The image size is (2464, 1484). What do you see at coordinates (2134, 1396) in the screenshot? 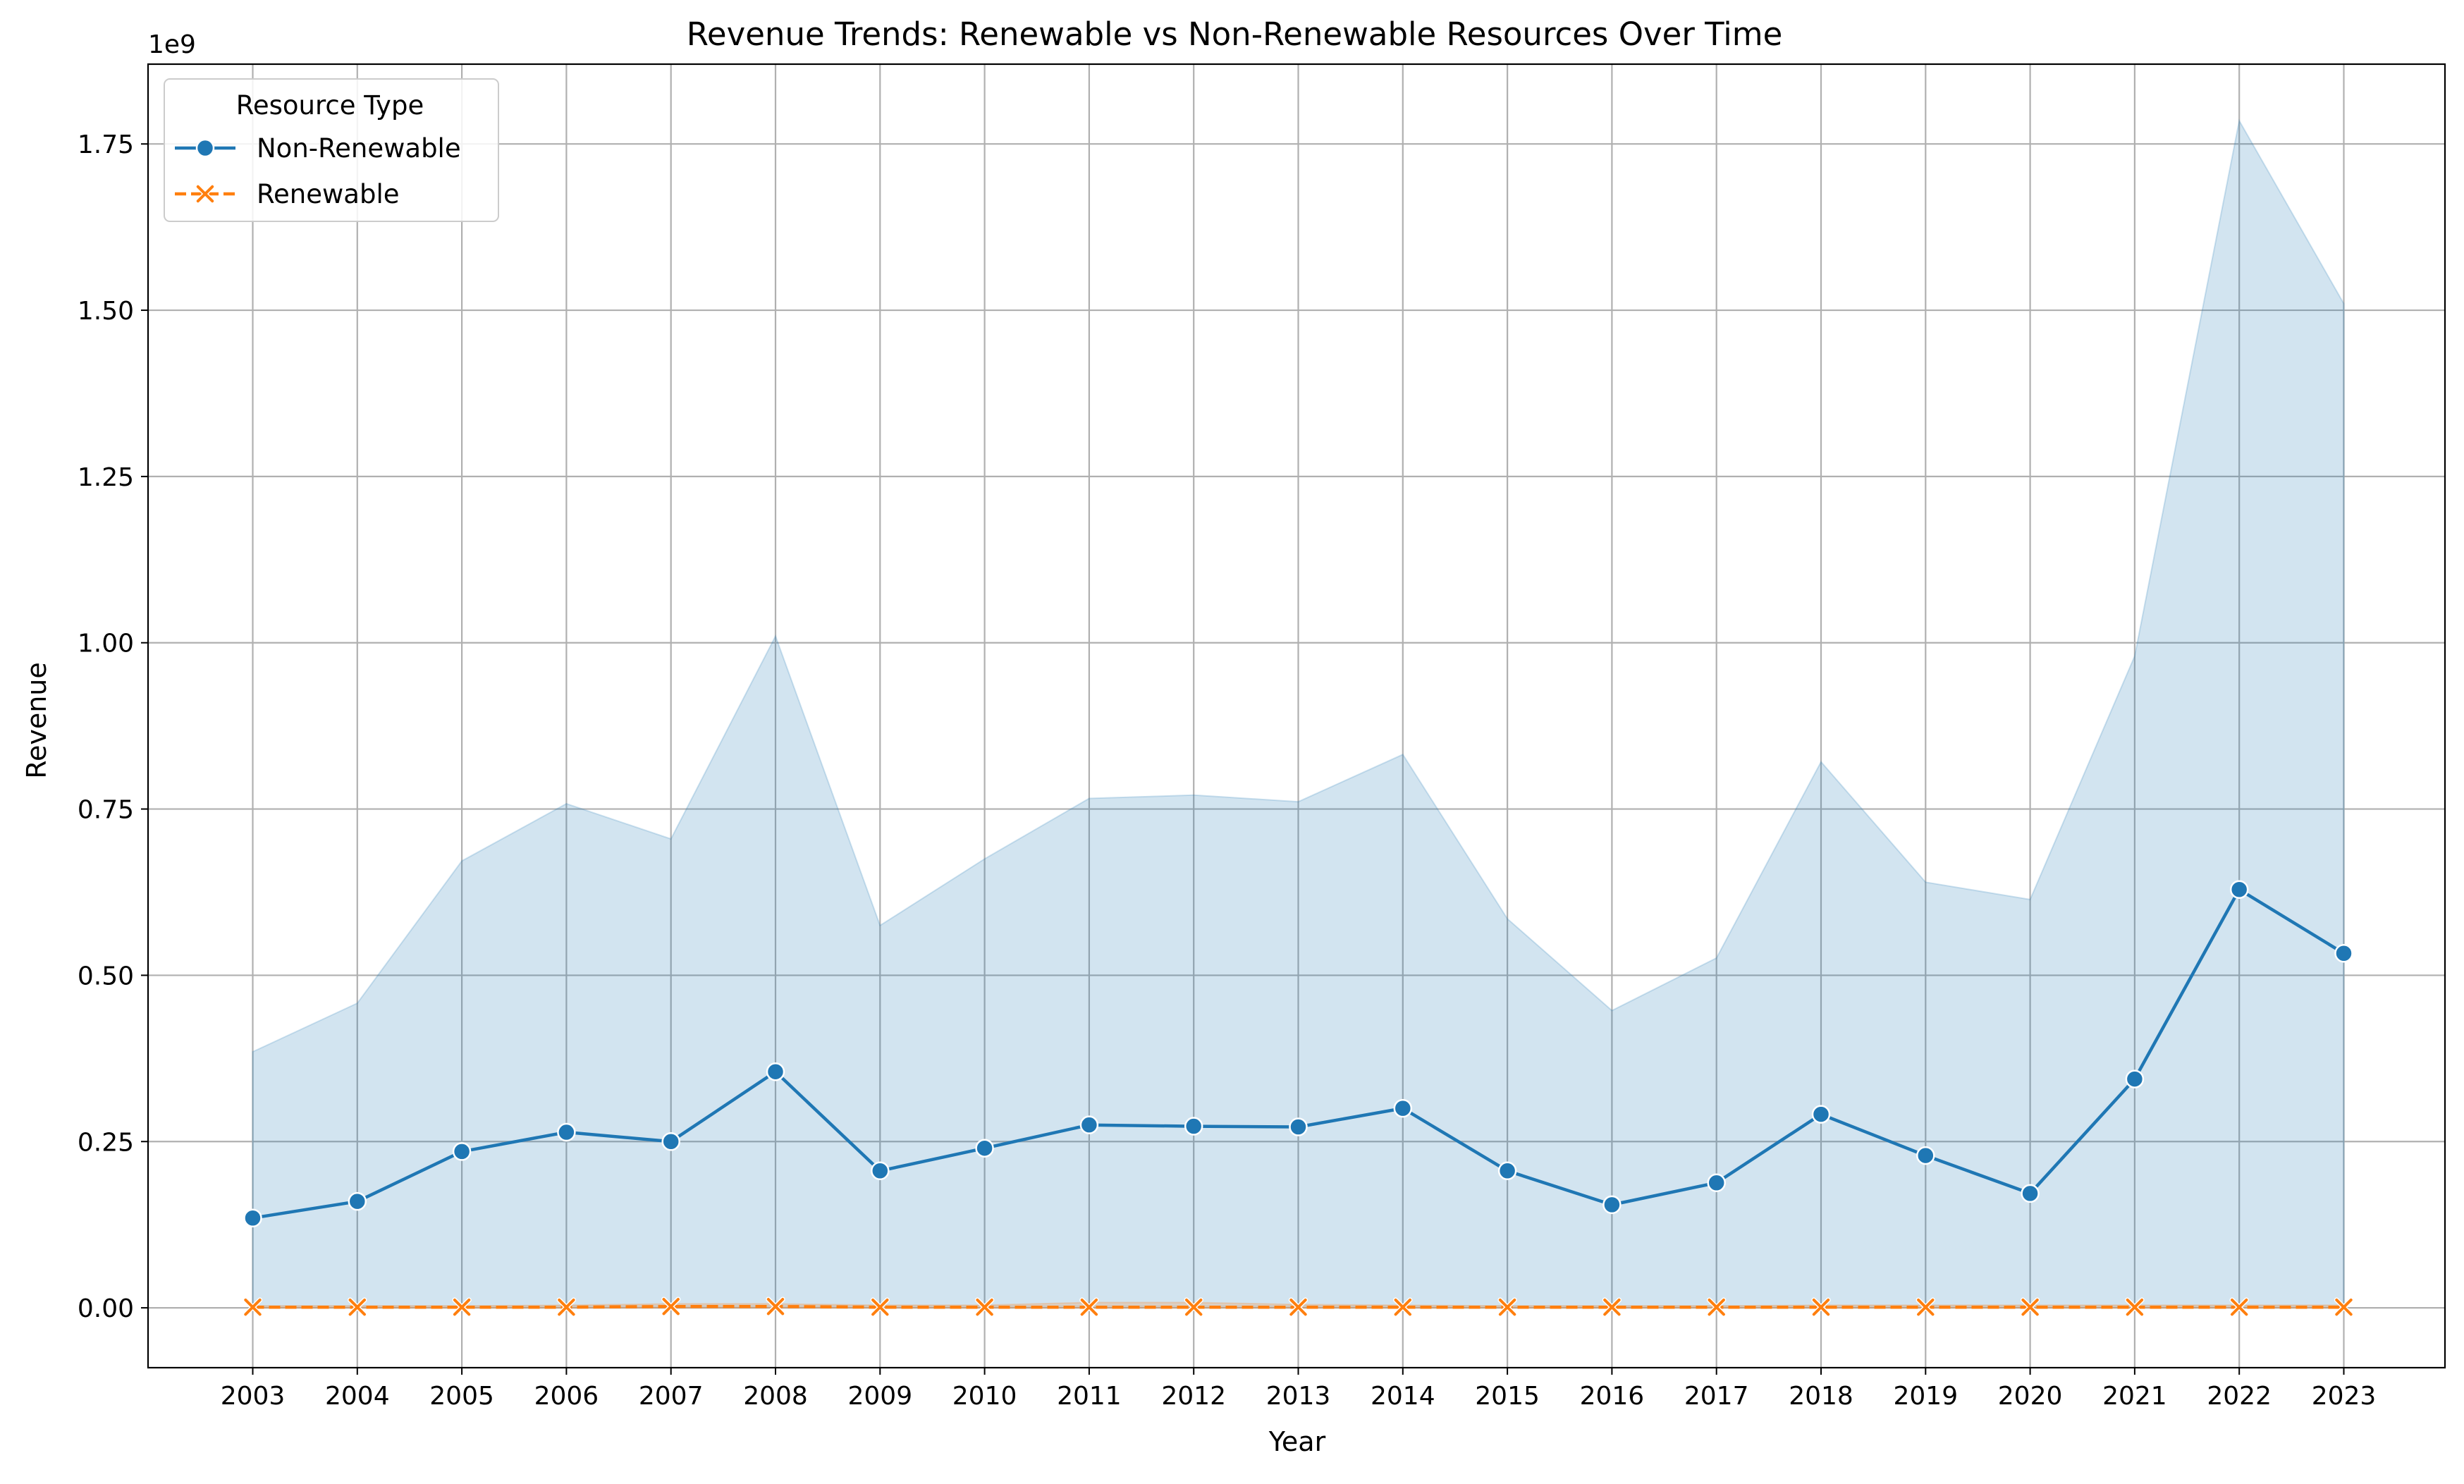
I see `x-tick-label: 2021` at bounding box center [2134, 1396].